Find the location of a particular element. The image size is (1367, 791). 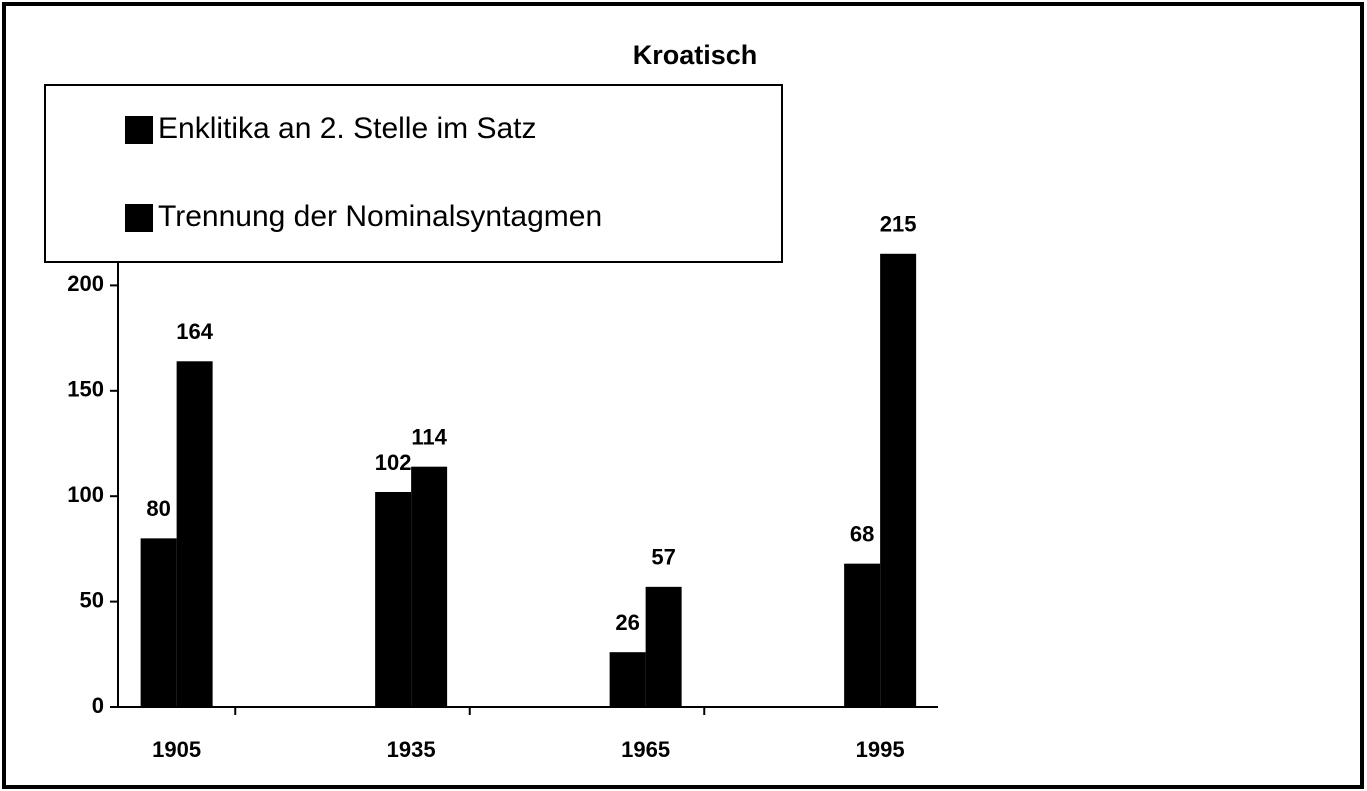

y-tick-label: 200 is located at coordinates (85, 283).